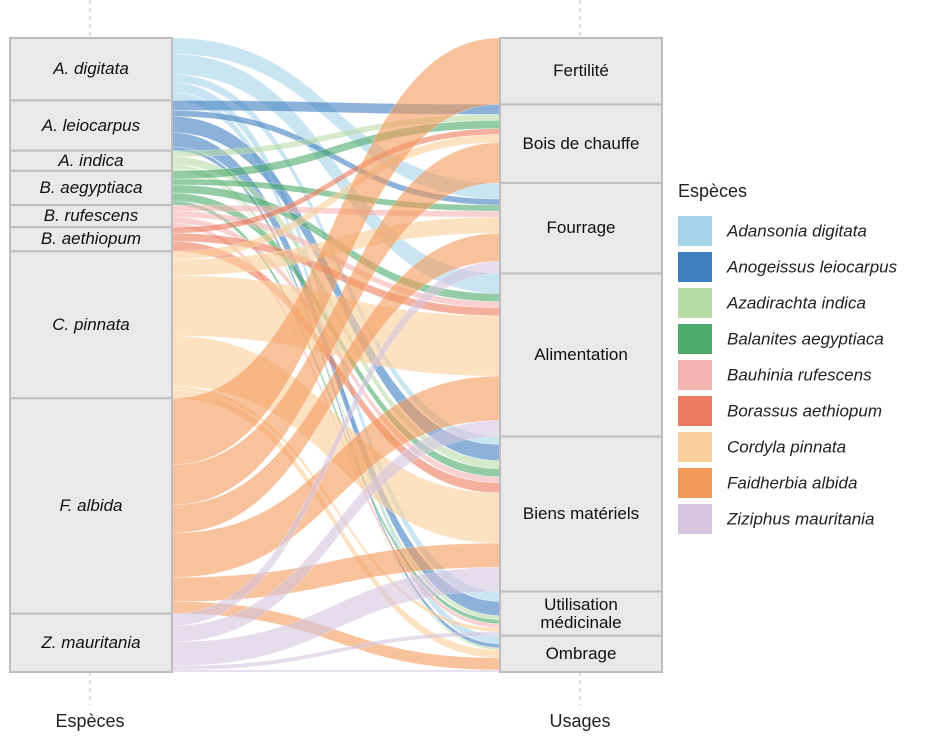 This screenshot has height=738, width=945. I want to click on species-label: A. indica, so click(91, 160).